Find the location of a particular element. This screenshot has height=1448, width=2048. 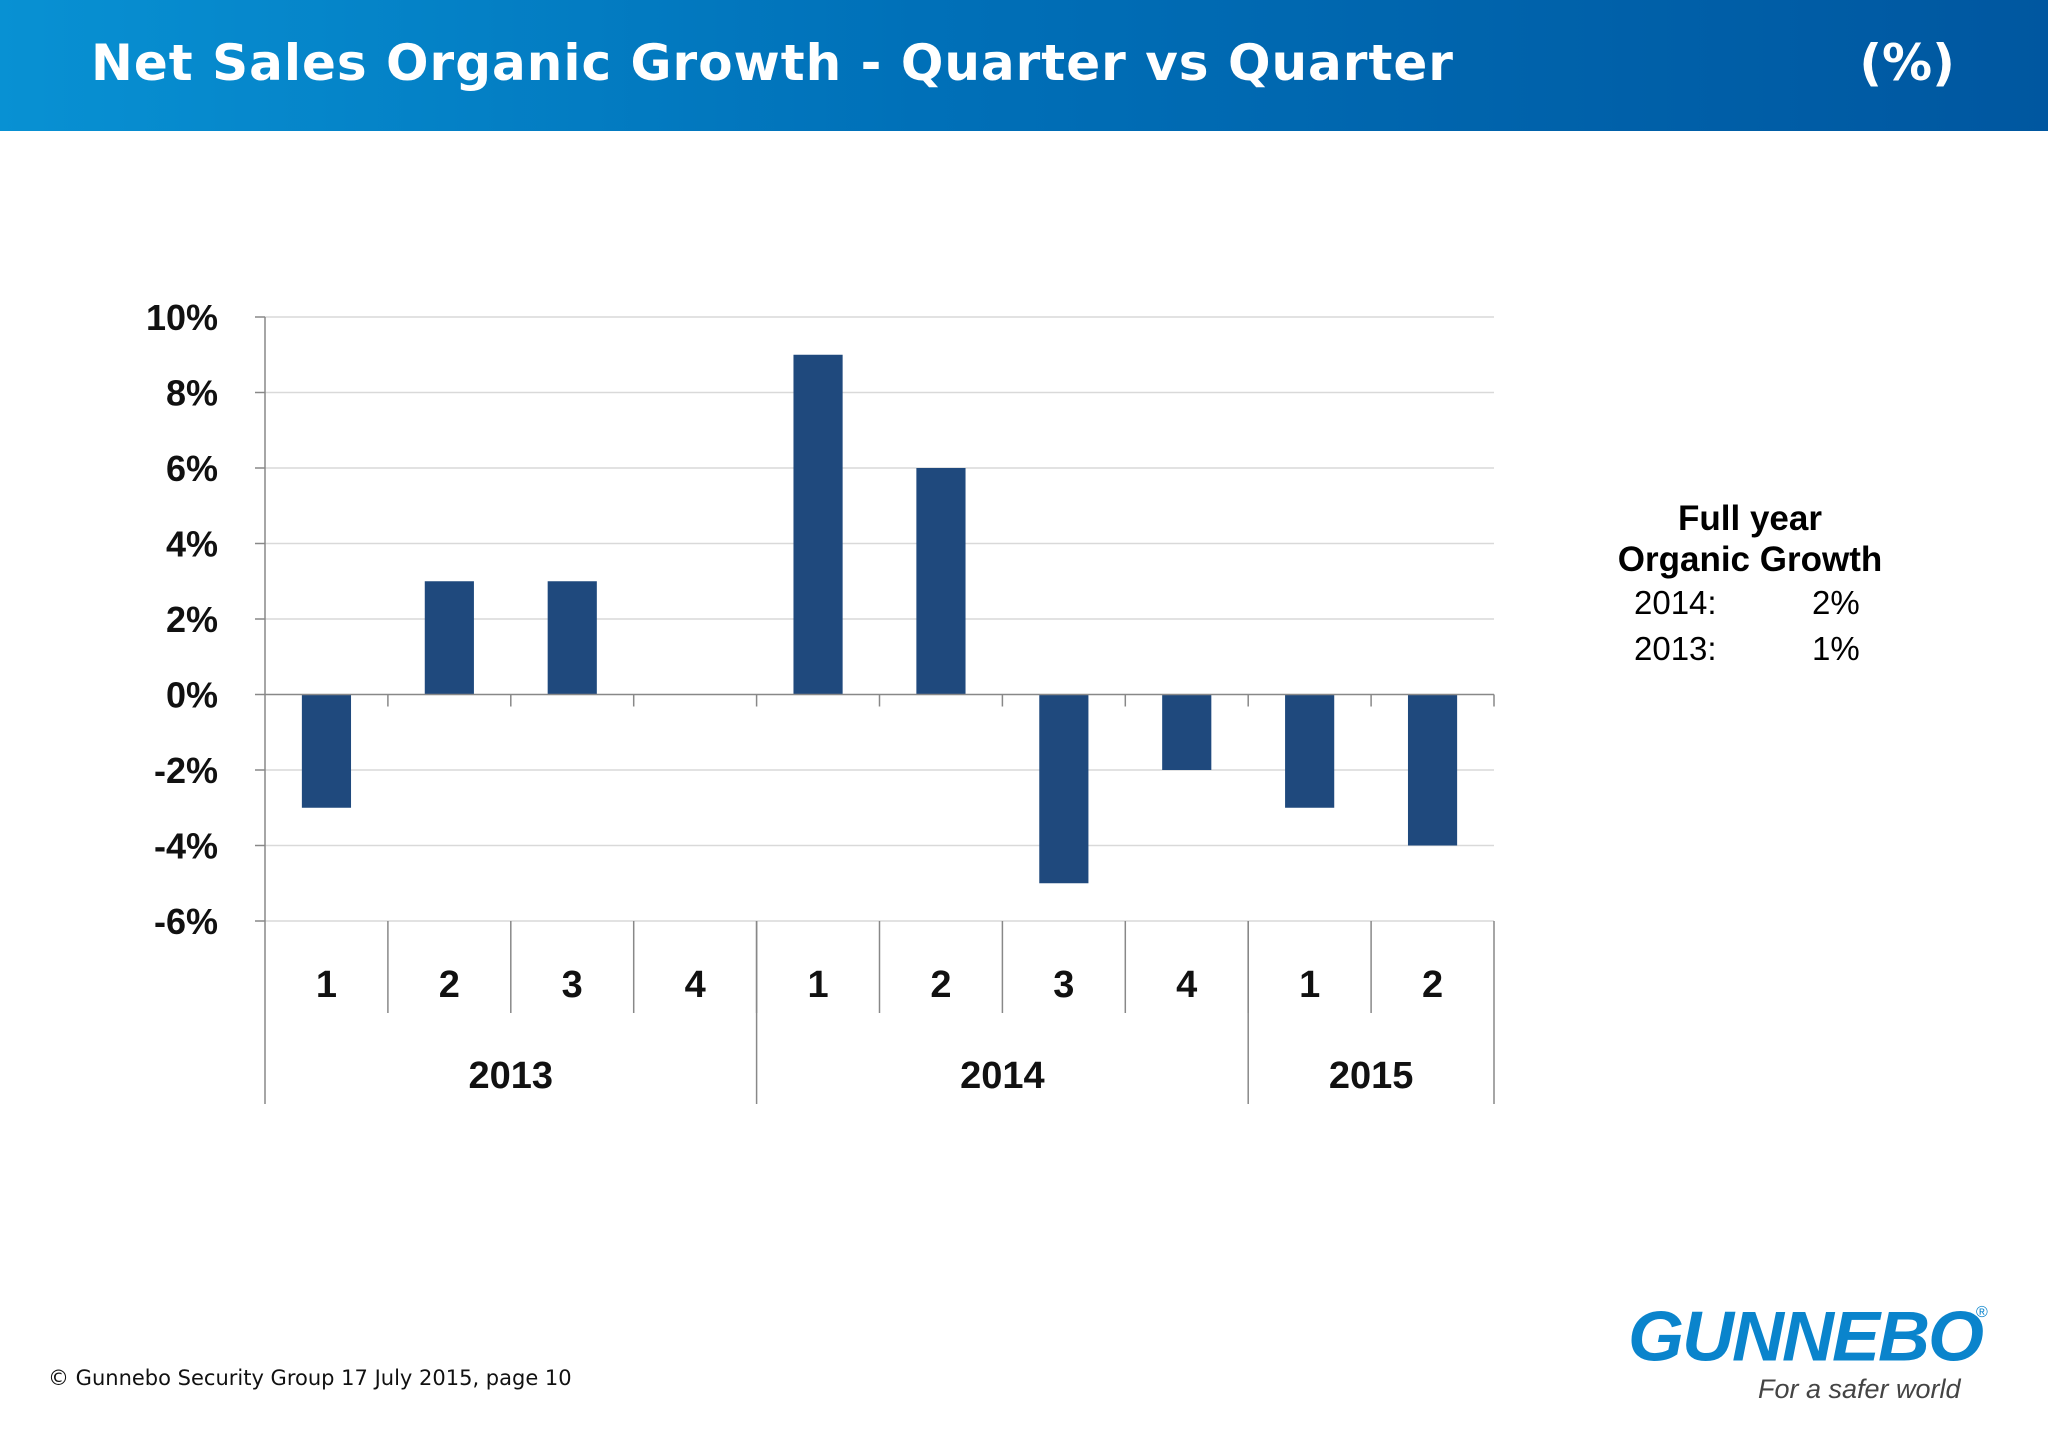

organic-growth-heading: Organic Growth is located at coordinates (1750, 559).